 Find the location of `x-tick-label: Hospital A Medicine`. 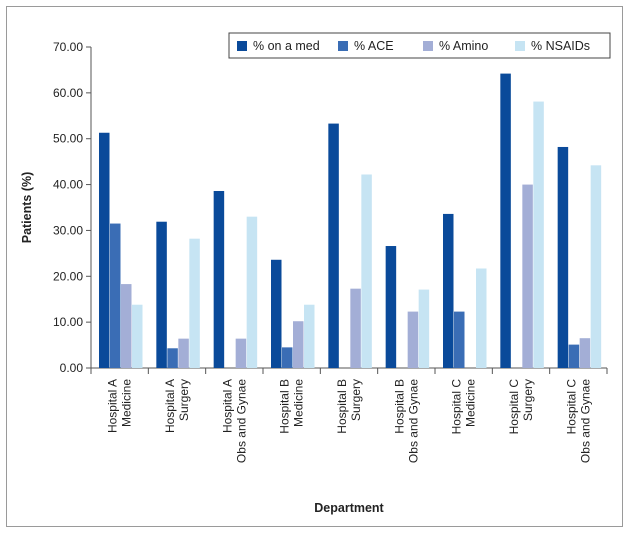

x-tick-label: Hospital A Medicine is located at coordinates (120, 406).